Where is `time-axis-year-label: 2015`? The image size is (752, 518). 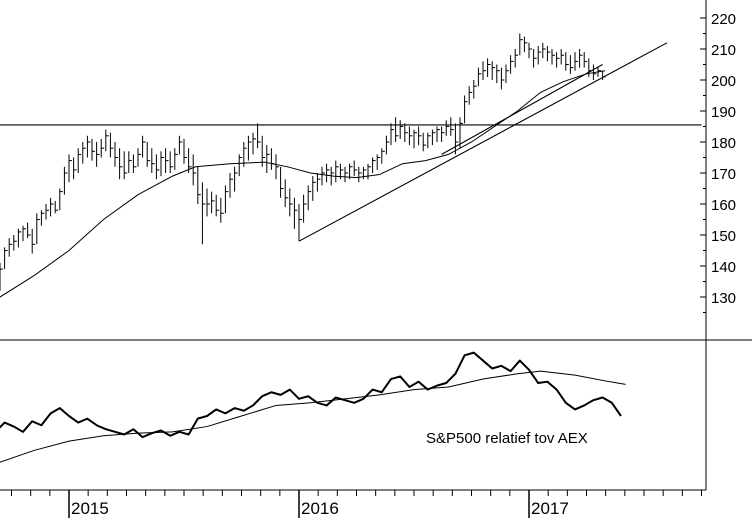 time-axis-year-label: 2015 is located at coordinates (90, 508).